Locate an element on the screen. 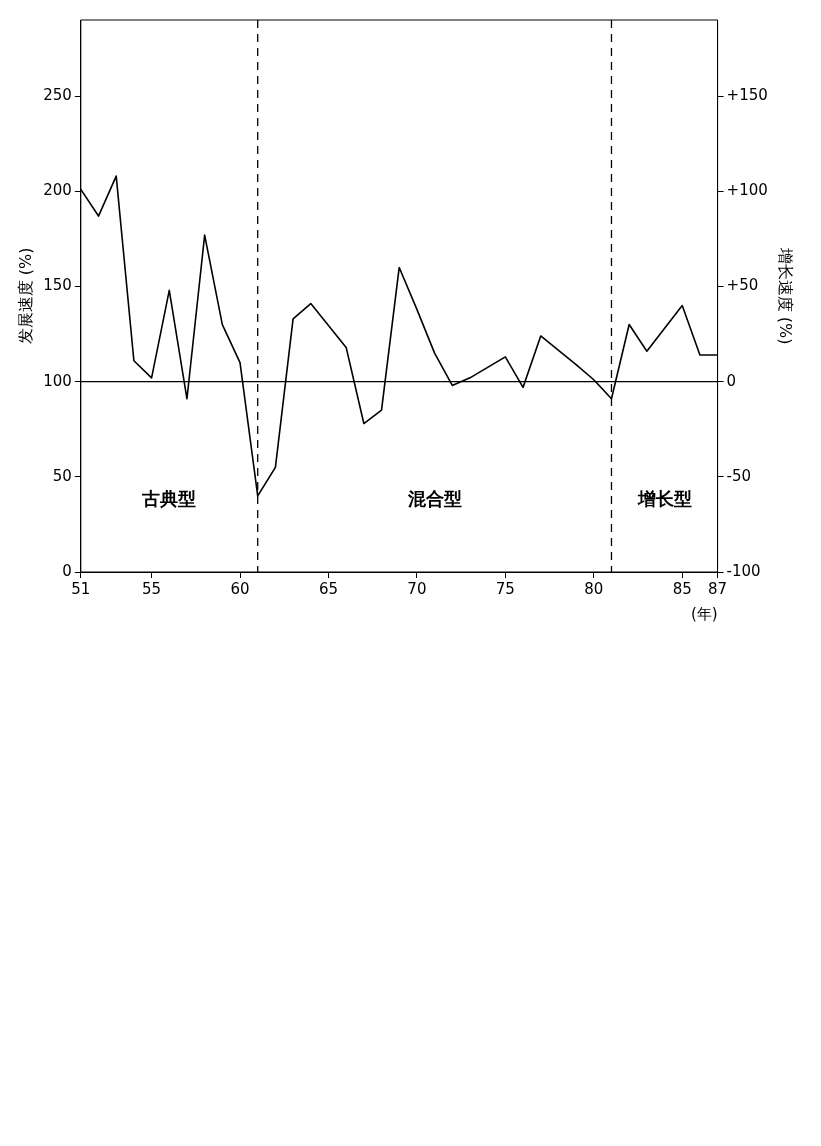 Image resolution: width=821 pixels, height=1146 pixels. y-tick-label: 250 is located at coordinates (57, 95).